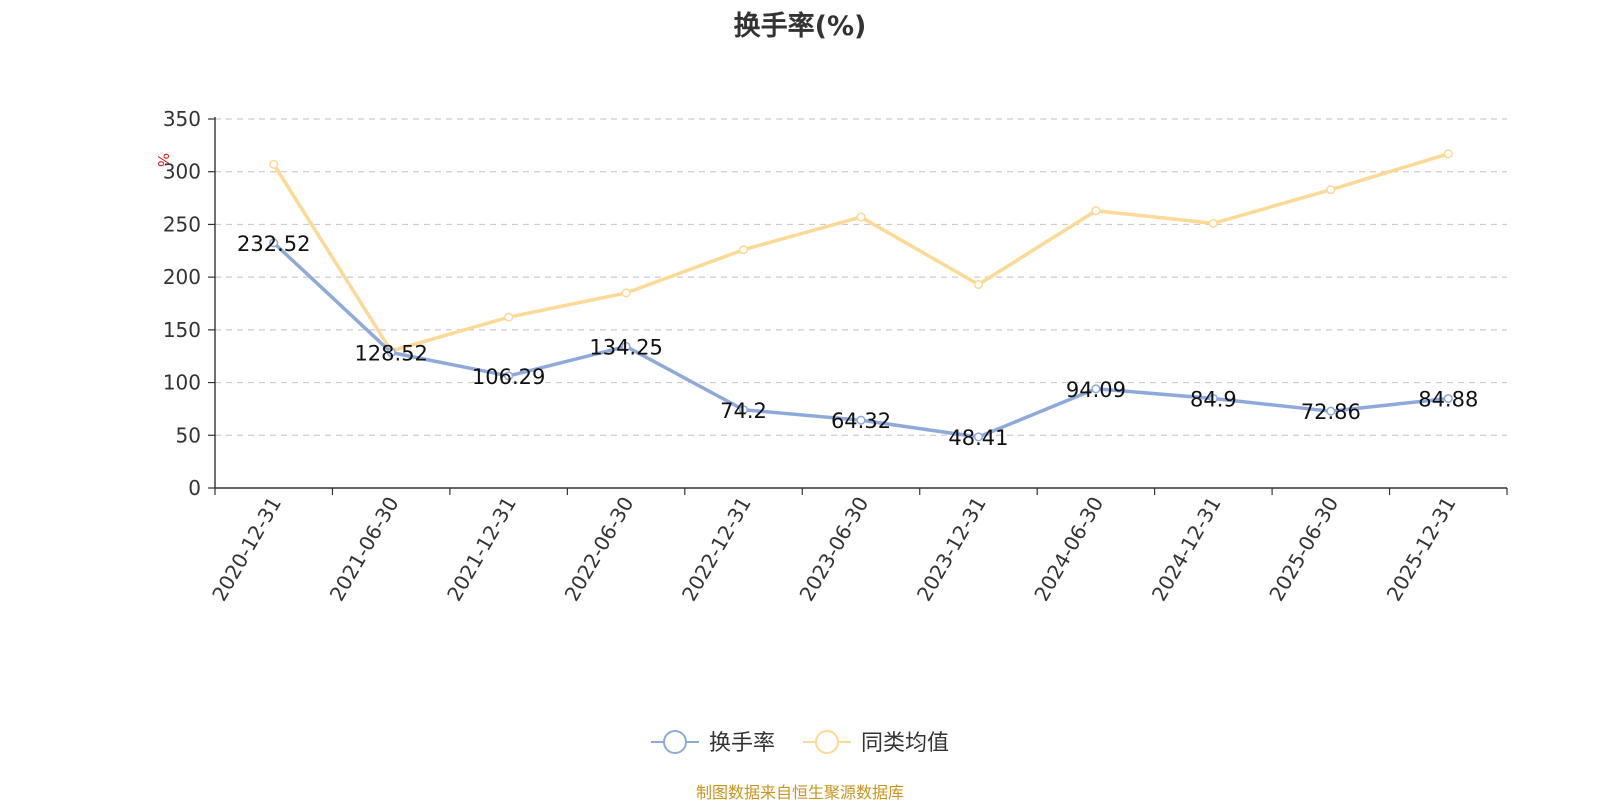 Image resolution: width=1600 pixels, height=803 pixels. I want to click on x-tick-label: 2024-12-31, so click(1186, 549).